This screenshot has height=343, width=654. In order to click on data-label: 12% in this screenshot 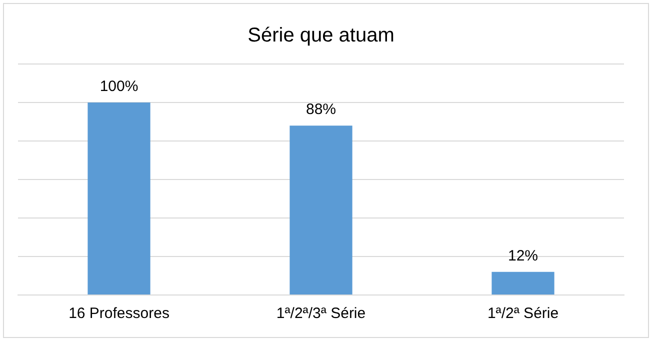, I will do `click(523, 256)`.